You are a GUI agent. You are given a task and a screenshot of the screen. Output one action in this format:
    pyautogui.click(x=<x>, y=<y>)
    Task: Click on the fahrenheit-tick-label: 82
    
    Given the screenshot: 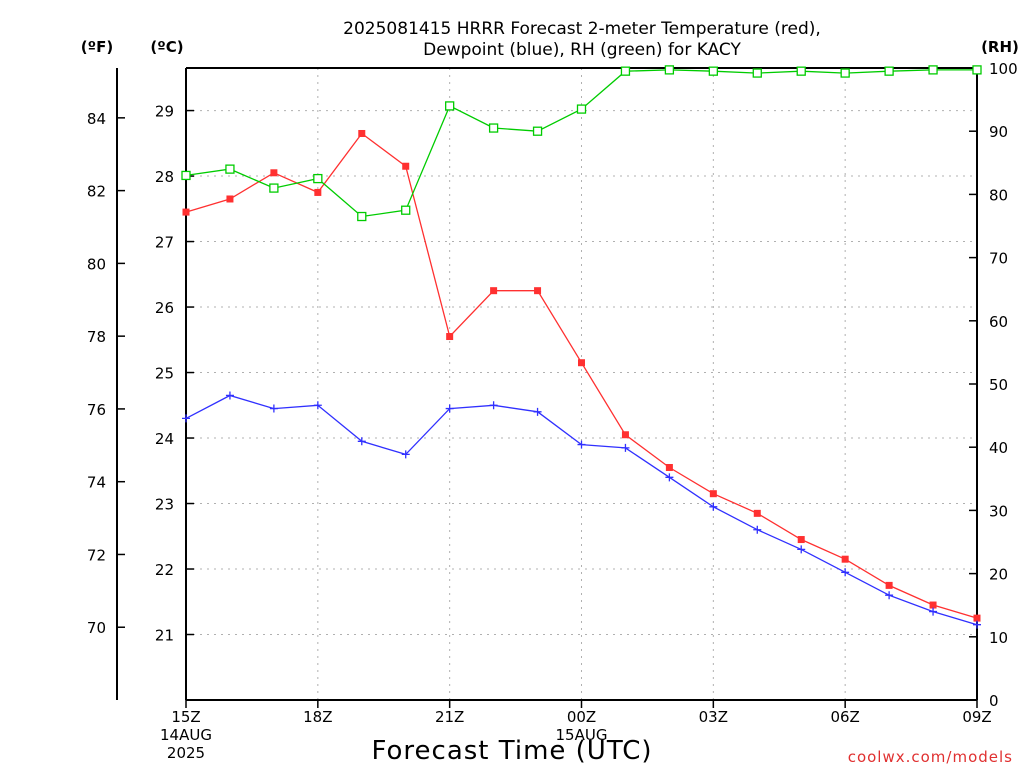 What is the action you would take?
    pyautogui.click(x=96, y=192)
    